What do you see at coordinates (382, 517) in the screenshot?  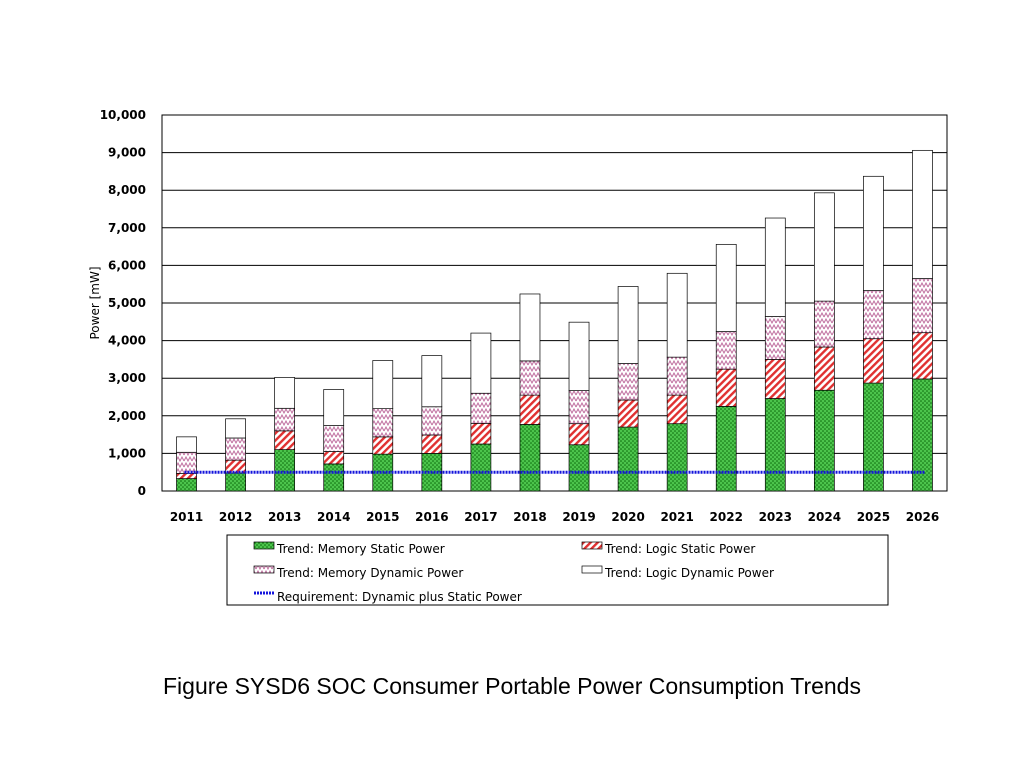 I see `x-tick-label: 2015` at bounding box center [382, 517].